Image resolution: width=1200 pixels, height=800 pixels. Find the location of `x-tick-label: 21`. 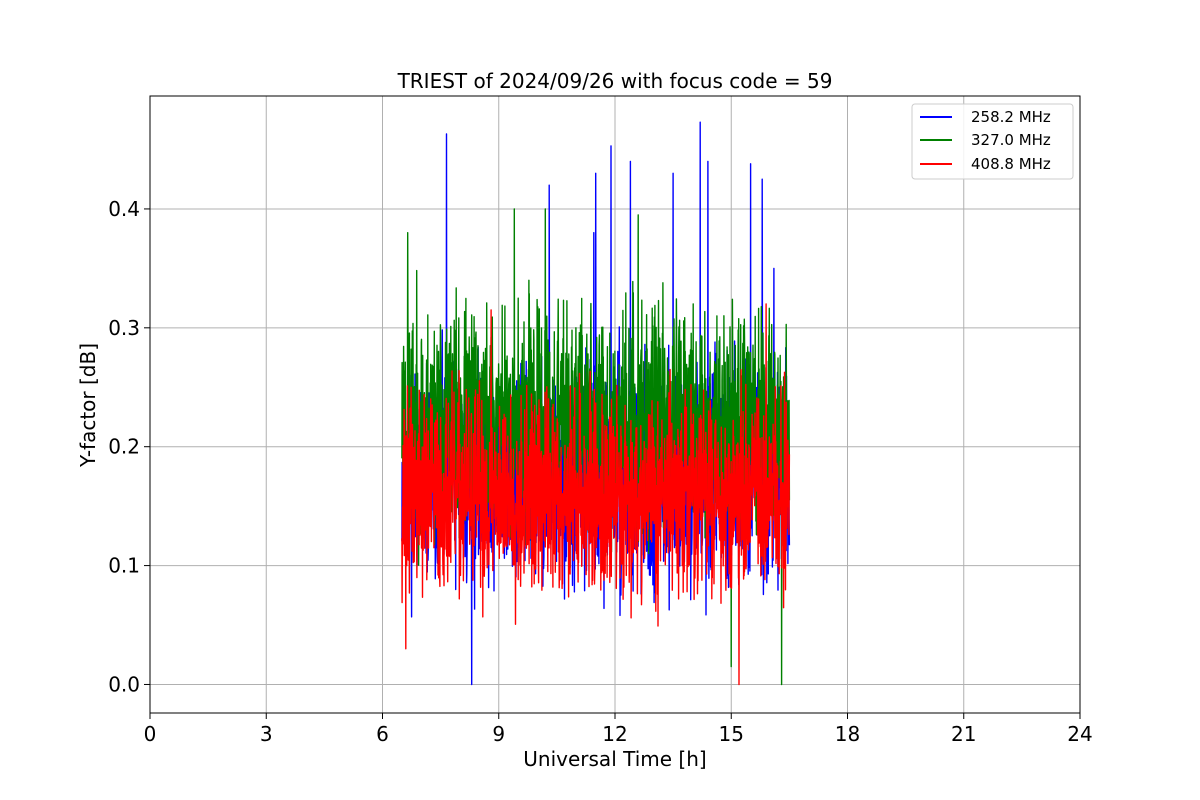

x-tick-label: 21 is located at coordinates (963, 734).